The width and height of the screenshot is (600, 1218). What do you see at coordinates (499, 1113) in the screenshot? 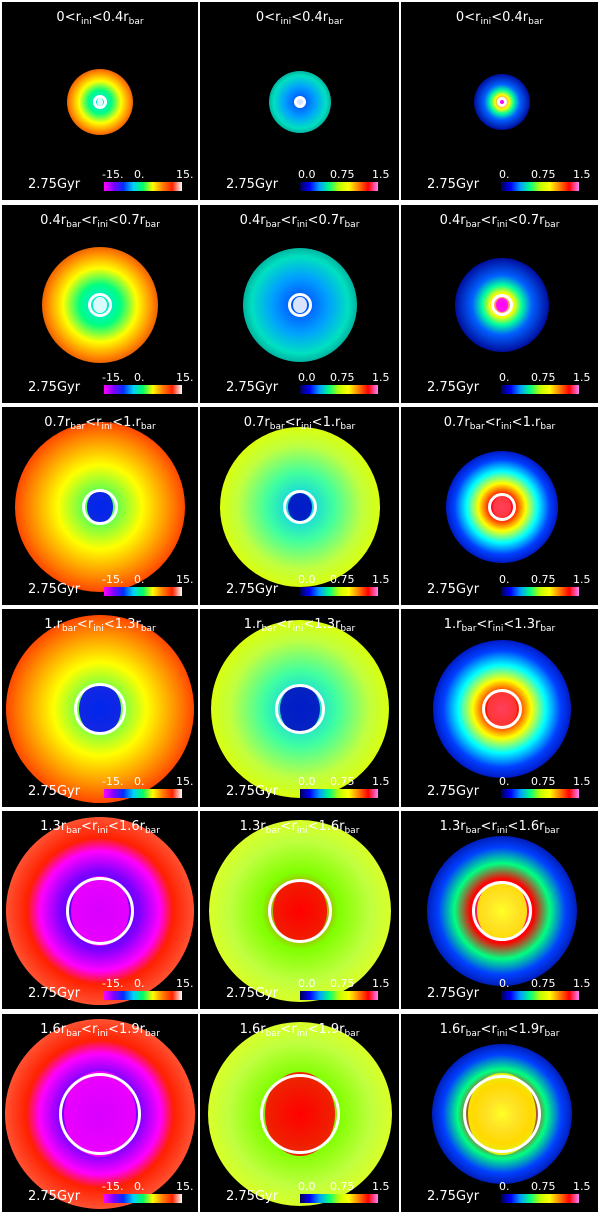
I see `map-panel: 1.6rbar<rini<1.9rbar 2.75Gyr 0. 0.75 1.5` at bounding box center [499, 1113].